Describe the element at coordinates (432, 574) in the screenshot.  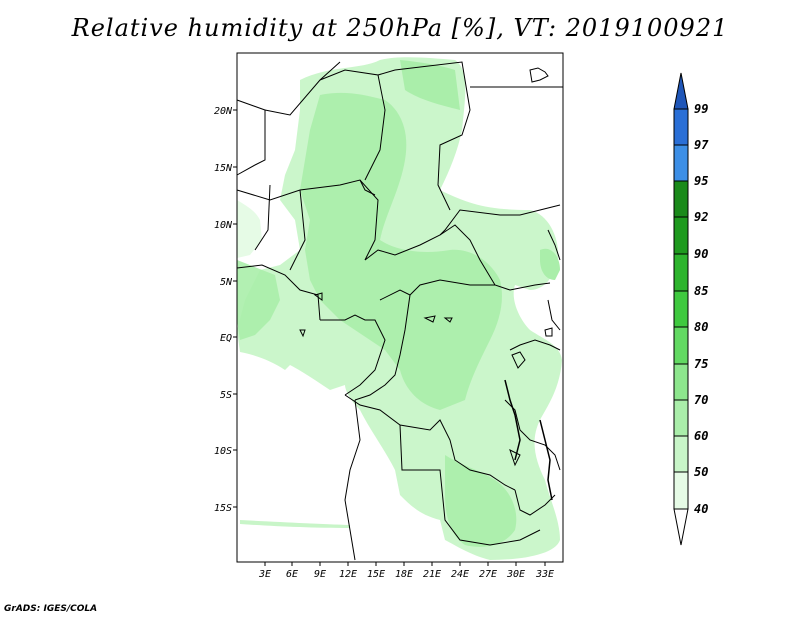
I see `lon-label: 21E` at that location.